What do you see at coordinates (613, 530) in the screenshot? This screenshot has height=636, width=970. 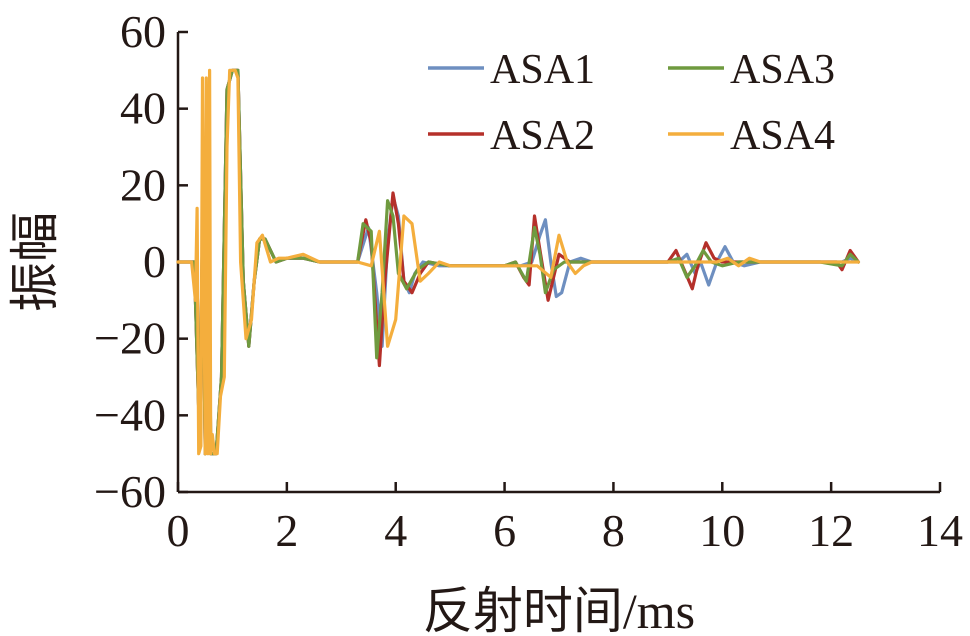 I see `x-tick-label: 8` at bounding box center [613, 530].